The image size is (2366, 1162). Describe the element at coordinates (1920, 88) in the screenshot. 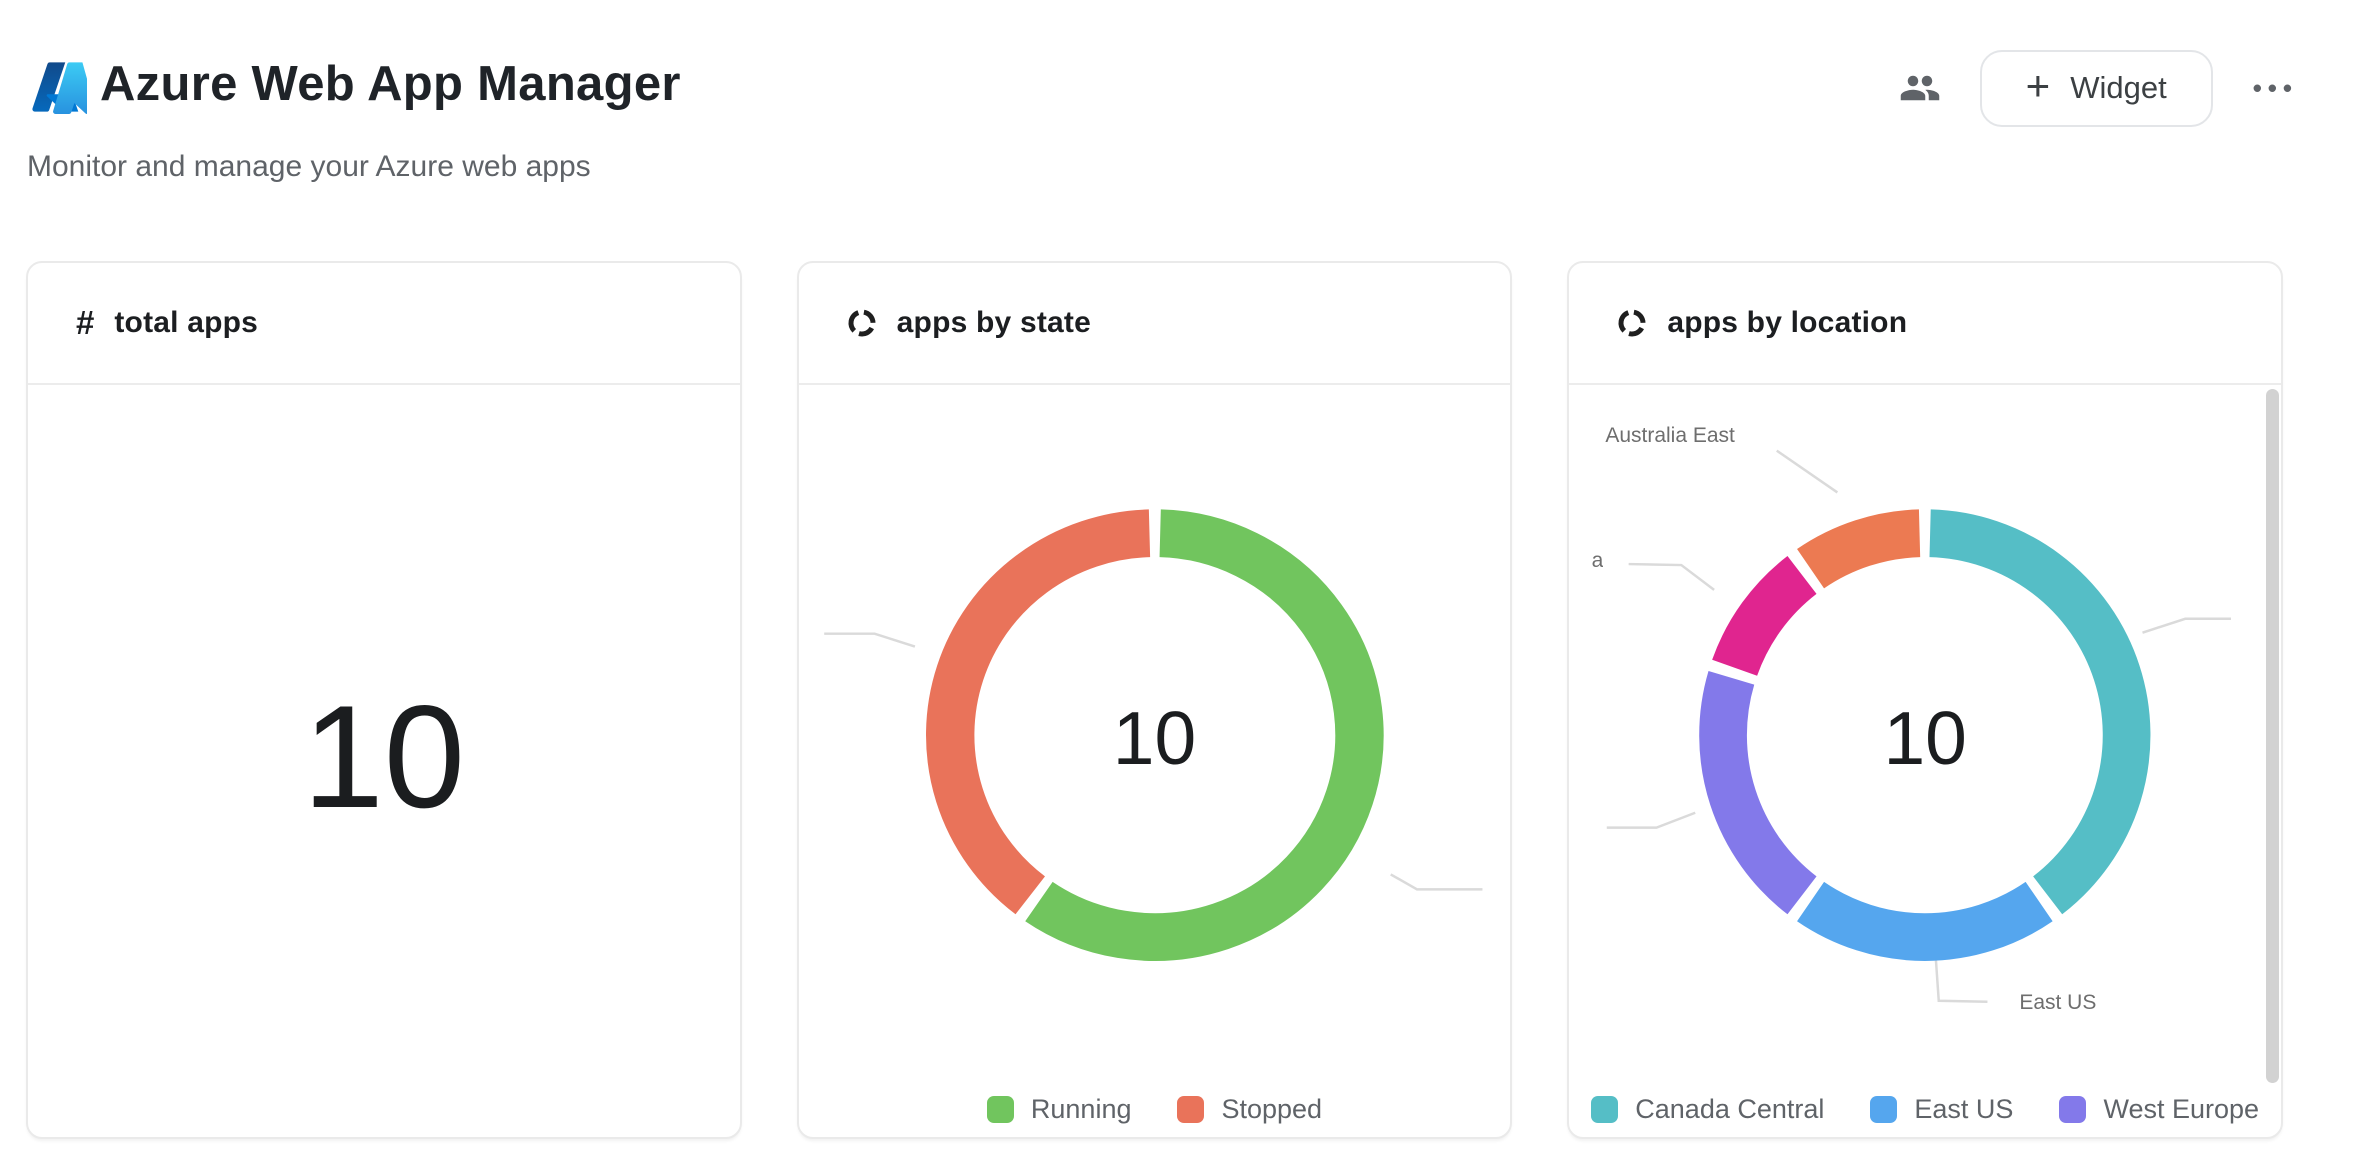

I see `people-icon` at that location.